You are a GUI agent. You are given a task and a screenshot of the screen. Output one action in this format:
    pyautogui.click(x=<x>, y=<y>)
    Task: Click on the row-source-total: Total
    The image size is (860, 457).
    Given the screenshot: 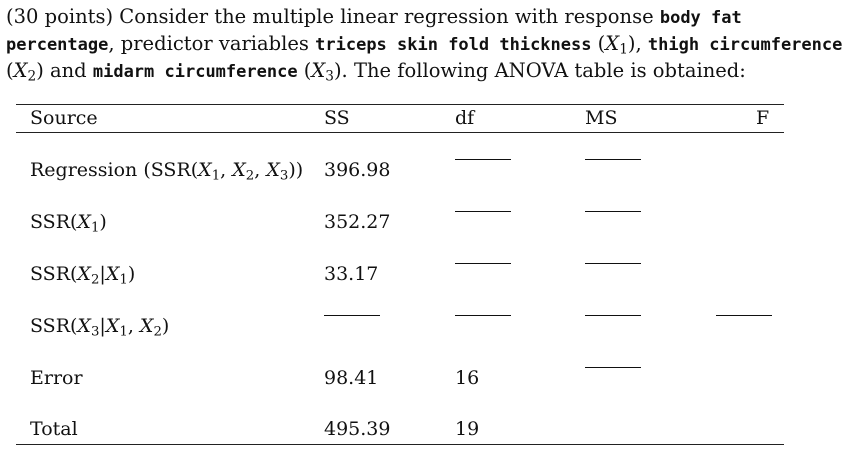 What is the action you would take?
    pyautogui.click(x=54, y=429)
    